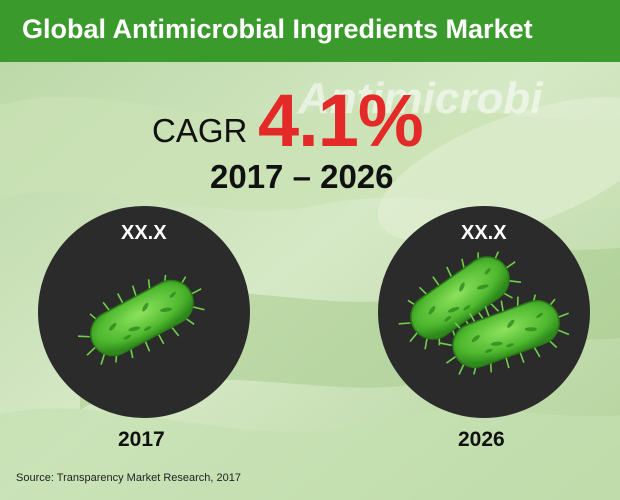  I want to click on forecast-period: 2017 – 2026, so click(302, 176).